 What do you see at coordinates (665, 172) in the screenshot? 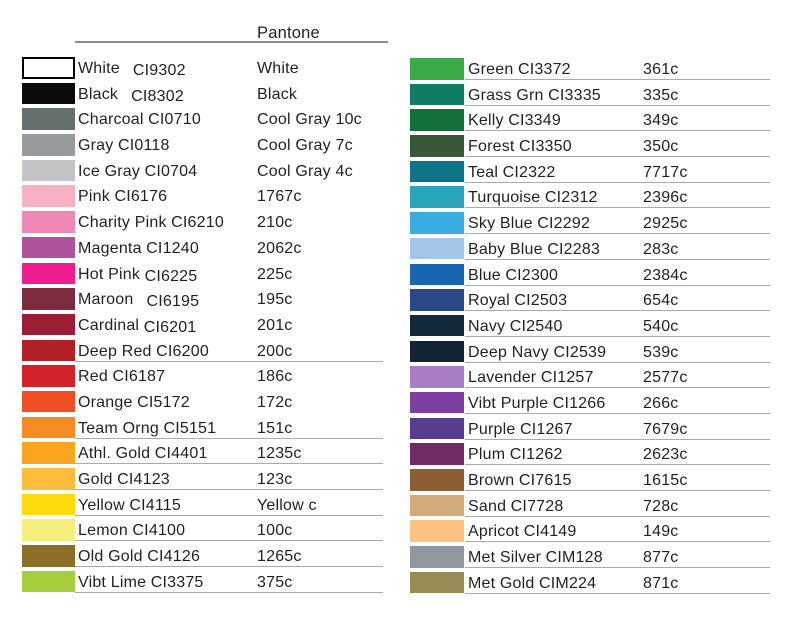
I see `pantone-value: 7717c` at bounding box center [665, 172].